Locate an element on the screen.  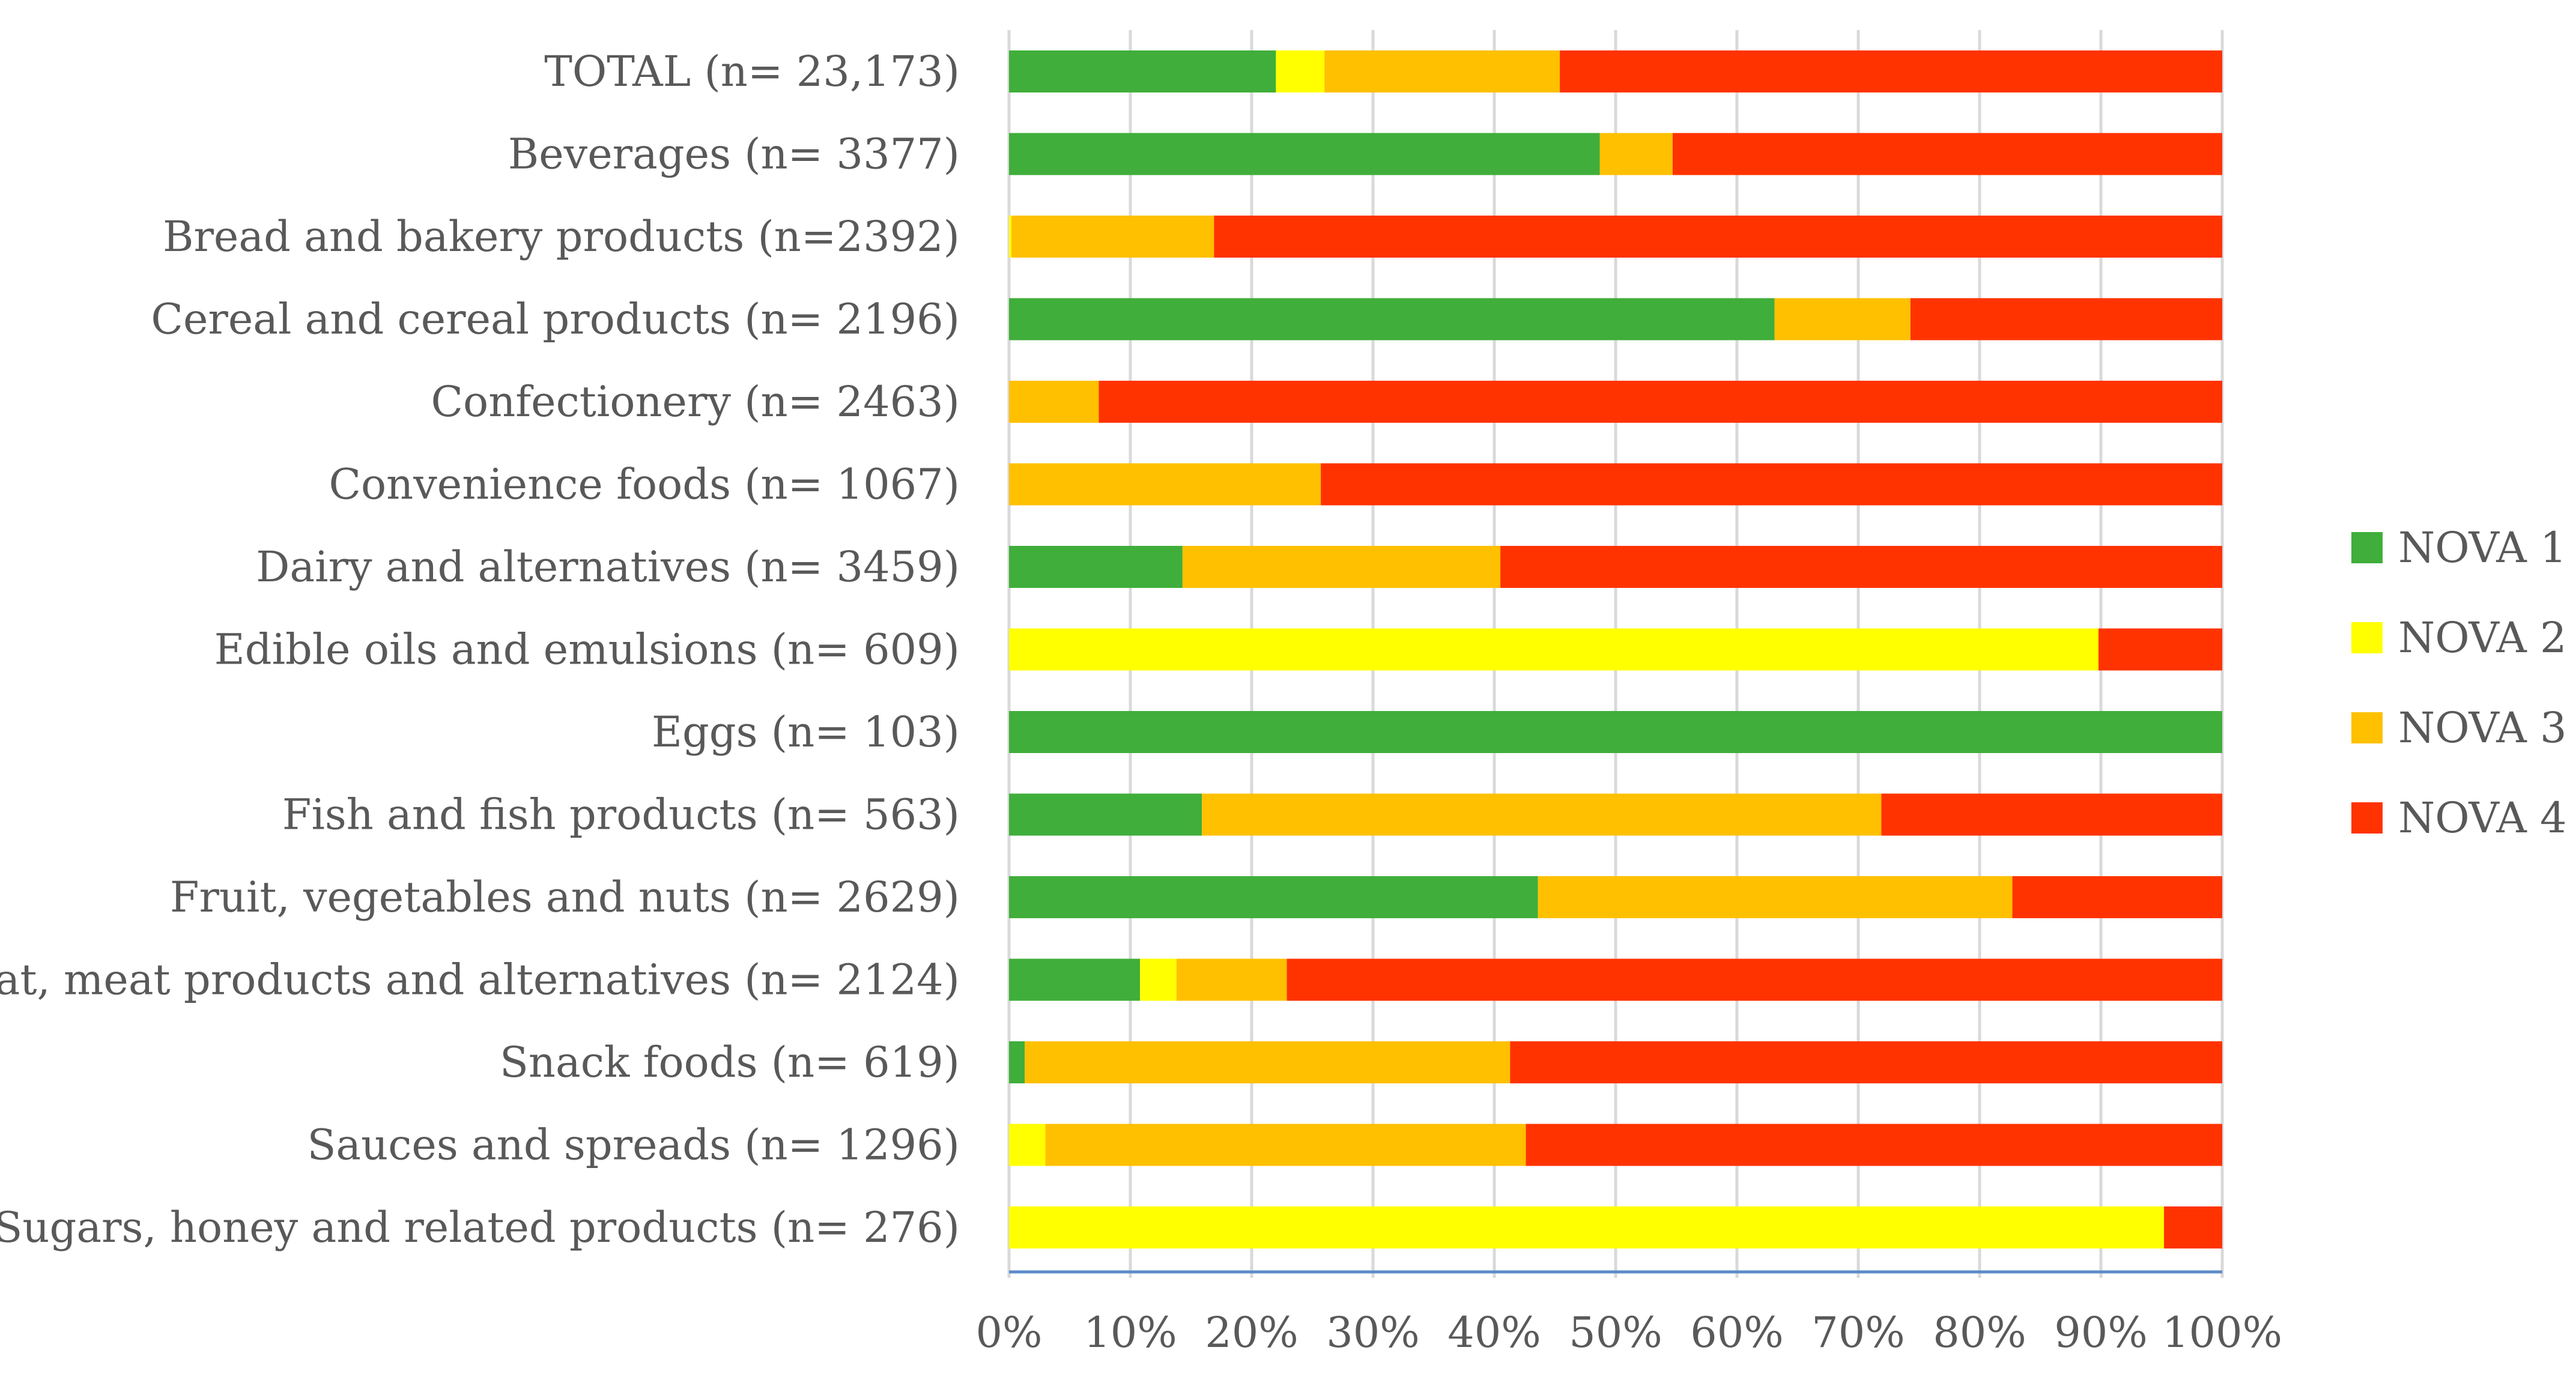
x-tick-label: 90% is located at coordinates (2101, 1332).